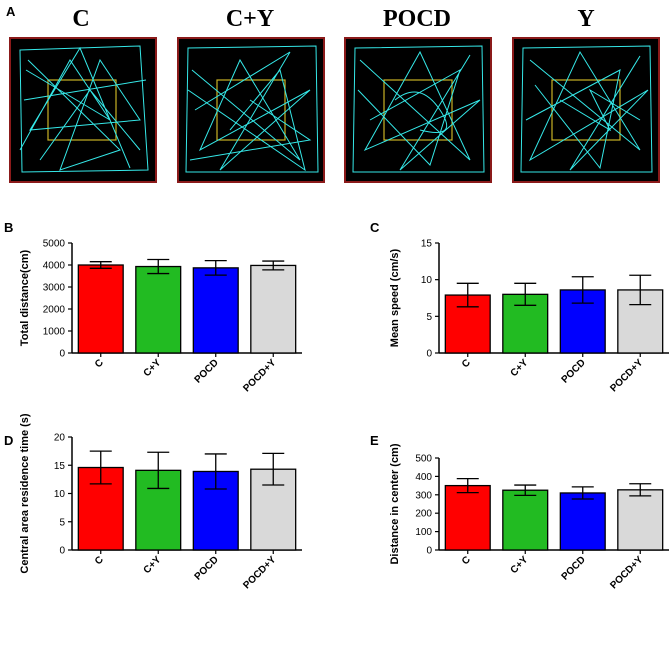 The width and height of the screenshot is (670, 661). I want to click on arena-c, so click(83, 110).